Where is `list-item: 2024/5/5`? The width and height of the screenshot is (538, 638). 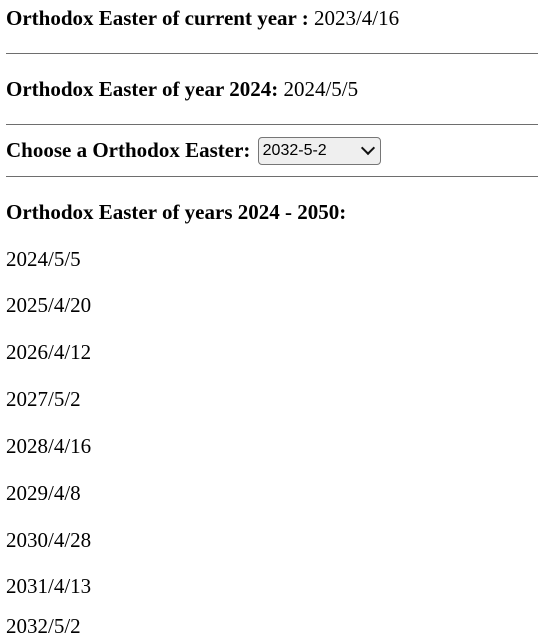 list-item: 2024/5/5 is located at coordinates (43, 259).